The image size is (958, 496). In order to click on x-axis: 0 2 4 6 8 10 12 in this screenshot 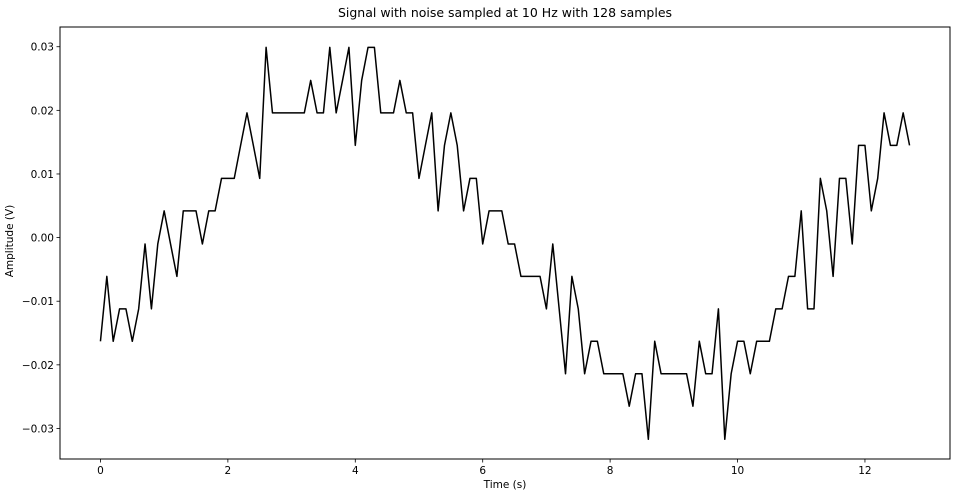, I will do `click(484, 468)`.